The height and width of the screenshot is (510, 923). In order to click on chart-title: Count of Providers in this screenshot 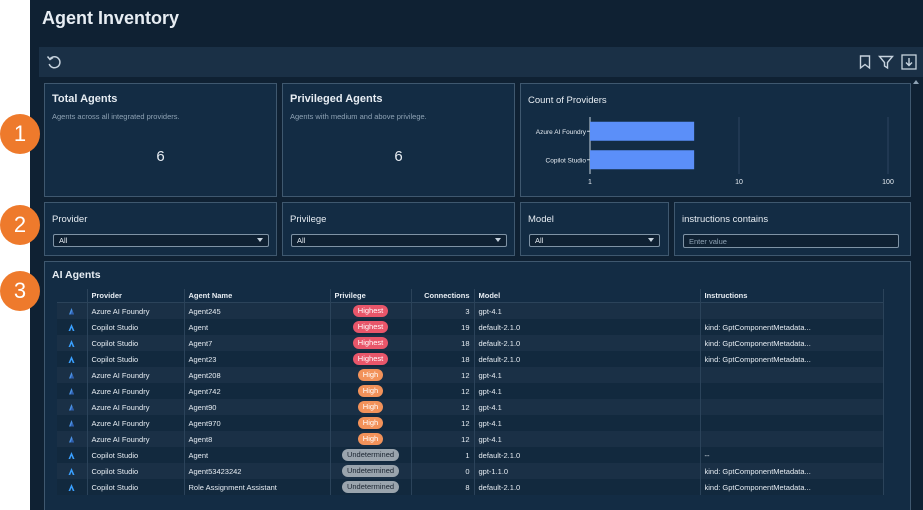, I will do `click(567, 100)`.